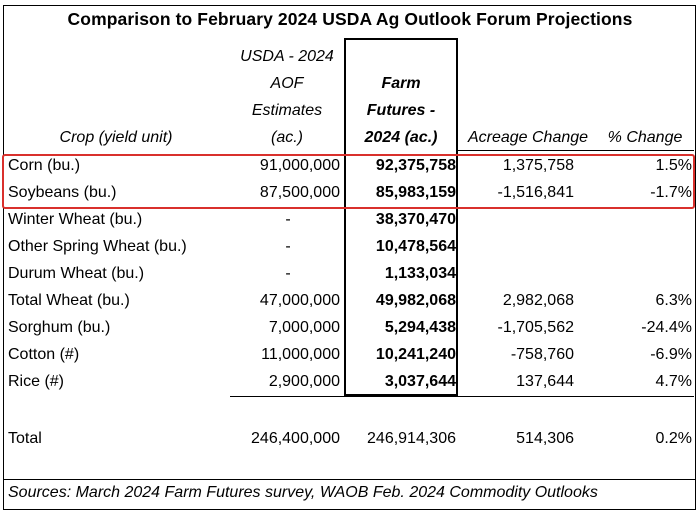 The image size is (700, 513). What do you see at coordinates (59, 327) in the screenshot?
I see `crop-cell: Sorghum (bu.)` at bounding box center [59, 327].